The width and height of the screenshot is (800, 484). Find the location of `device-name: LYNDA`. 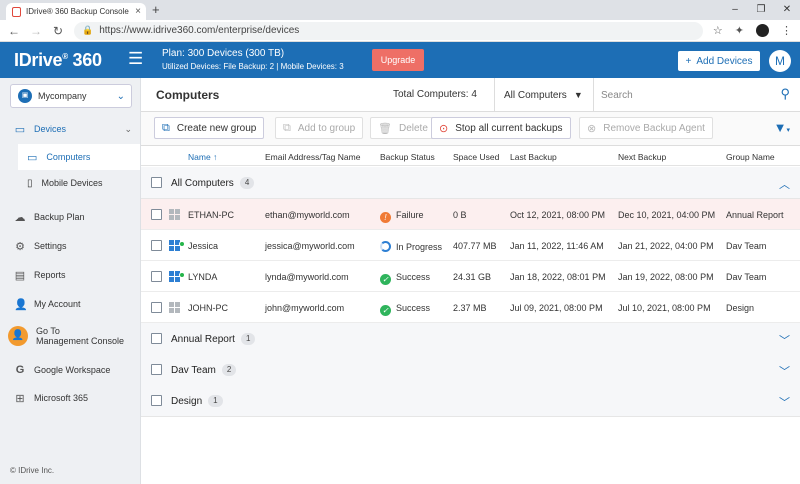

device-name: LYNDA is located at coordinates (203, 277).